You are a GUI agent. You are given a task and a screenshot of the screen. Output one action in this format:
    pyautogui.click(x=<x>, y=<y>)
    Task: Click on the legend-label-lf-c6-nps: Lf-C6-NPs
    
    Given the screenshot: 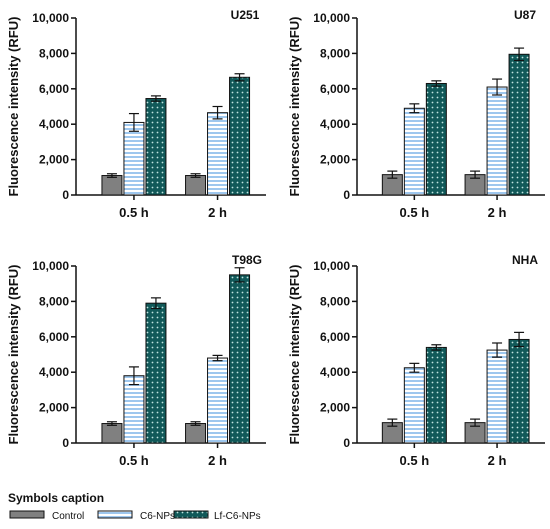 What is the action you would take?
    pyautogui.click(x=237, y=516)
    